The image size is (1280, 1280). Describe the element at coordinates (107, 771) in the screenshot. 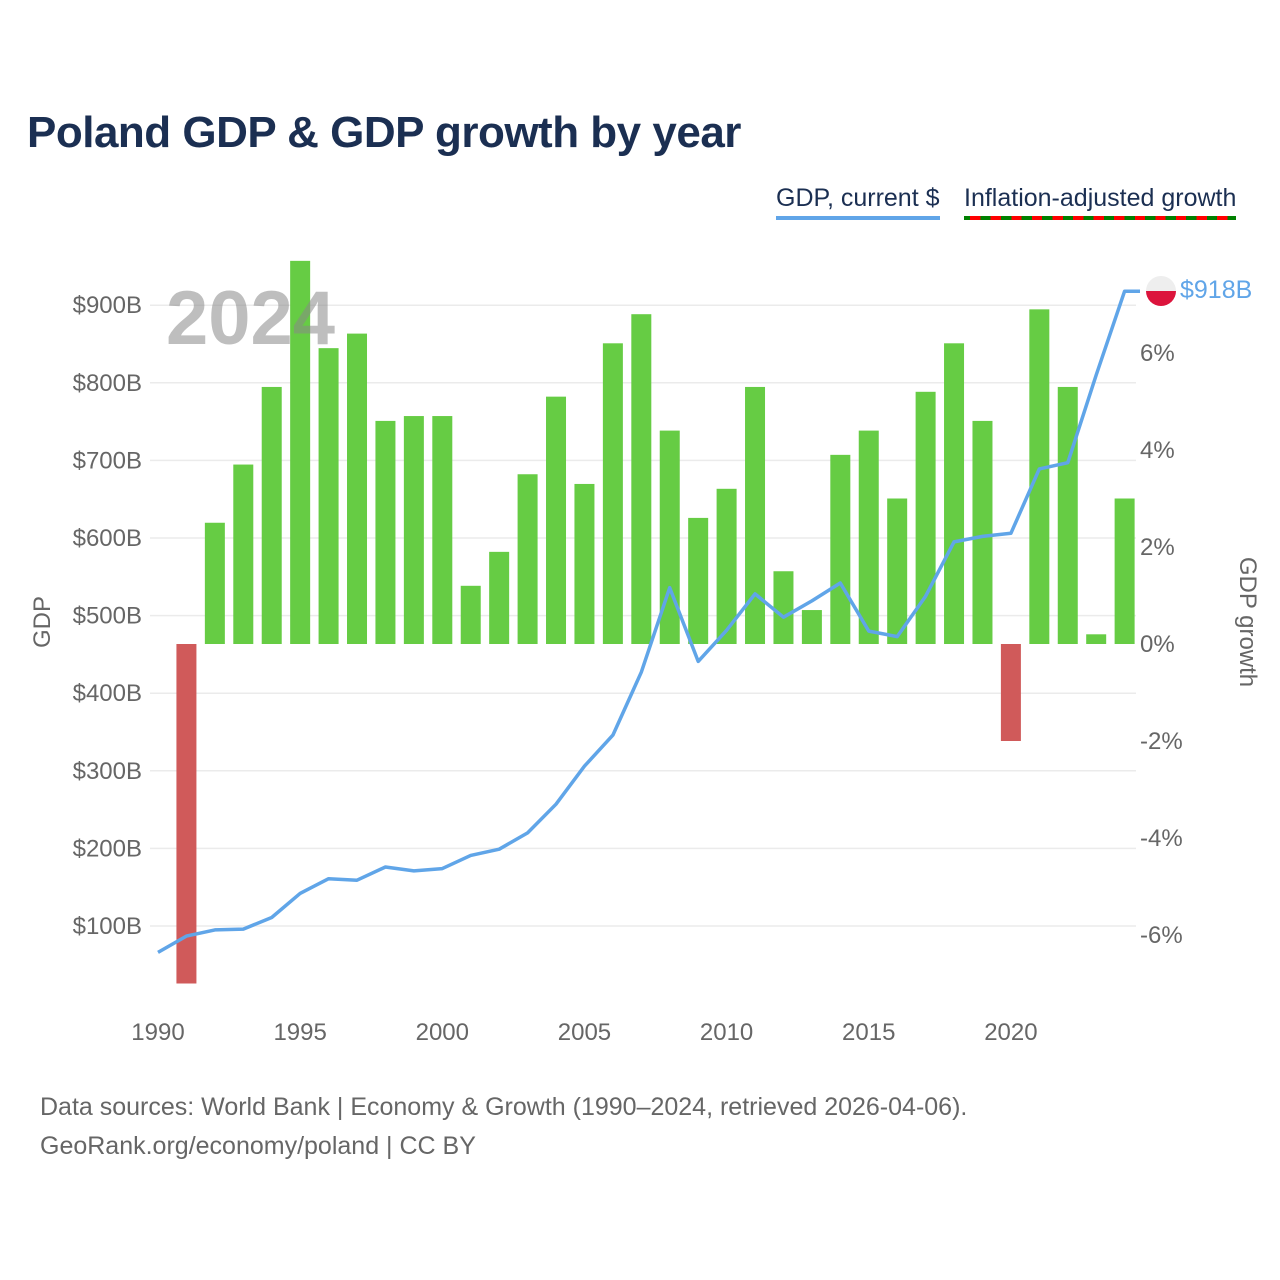

I see `left-tick-label: $300B` at that location.